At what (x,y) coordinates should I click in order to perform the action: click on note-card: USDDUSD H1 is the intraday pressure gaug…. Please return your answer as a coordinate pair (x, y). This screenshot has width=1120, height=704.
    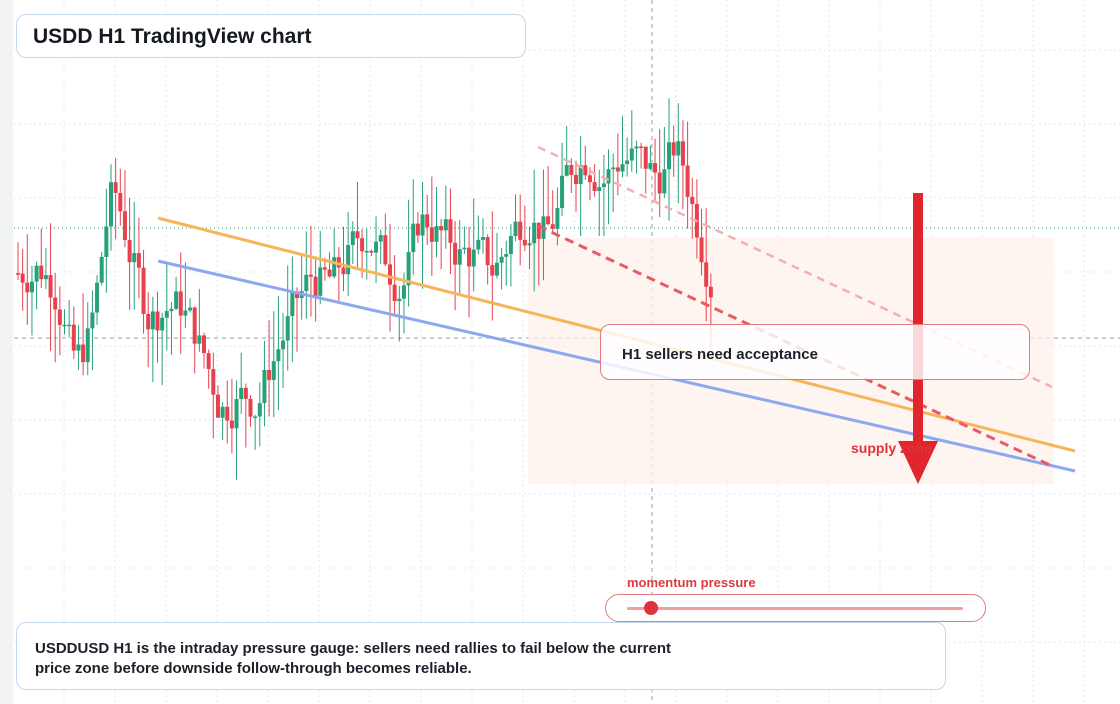
    Looking at the image, I should click on (481, 656).